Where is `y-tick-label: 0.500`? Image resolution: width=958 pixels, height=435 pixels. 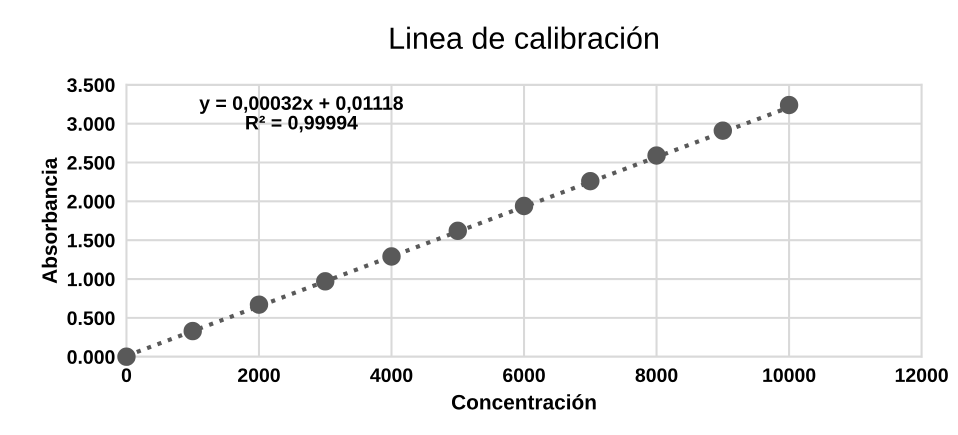 y-tick-label: 0.500 is located at coordinates (91, 318).